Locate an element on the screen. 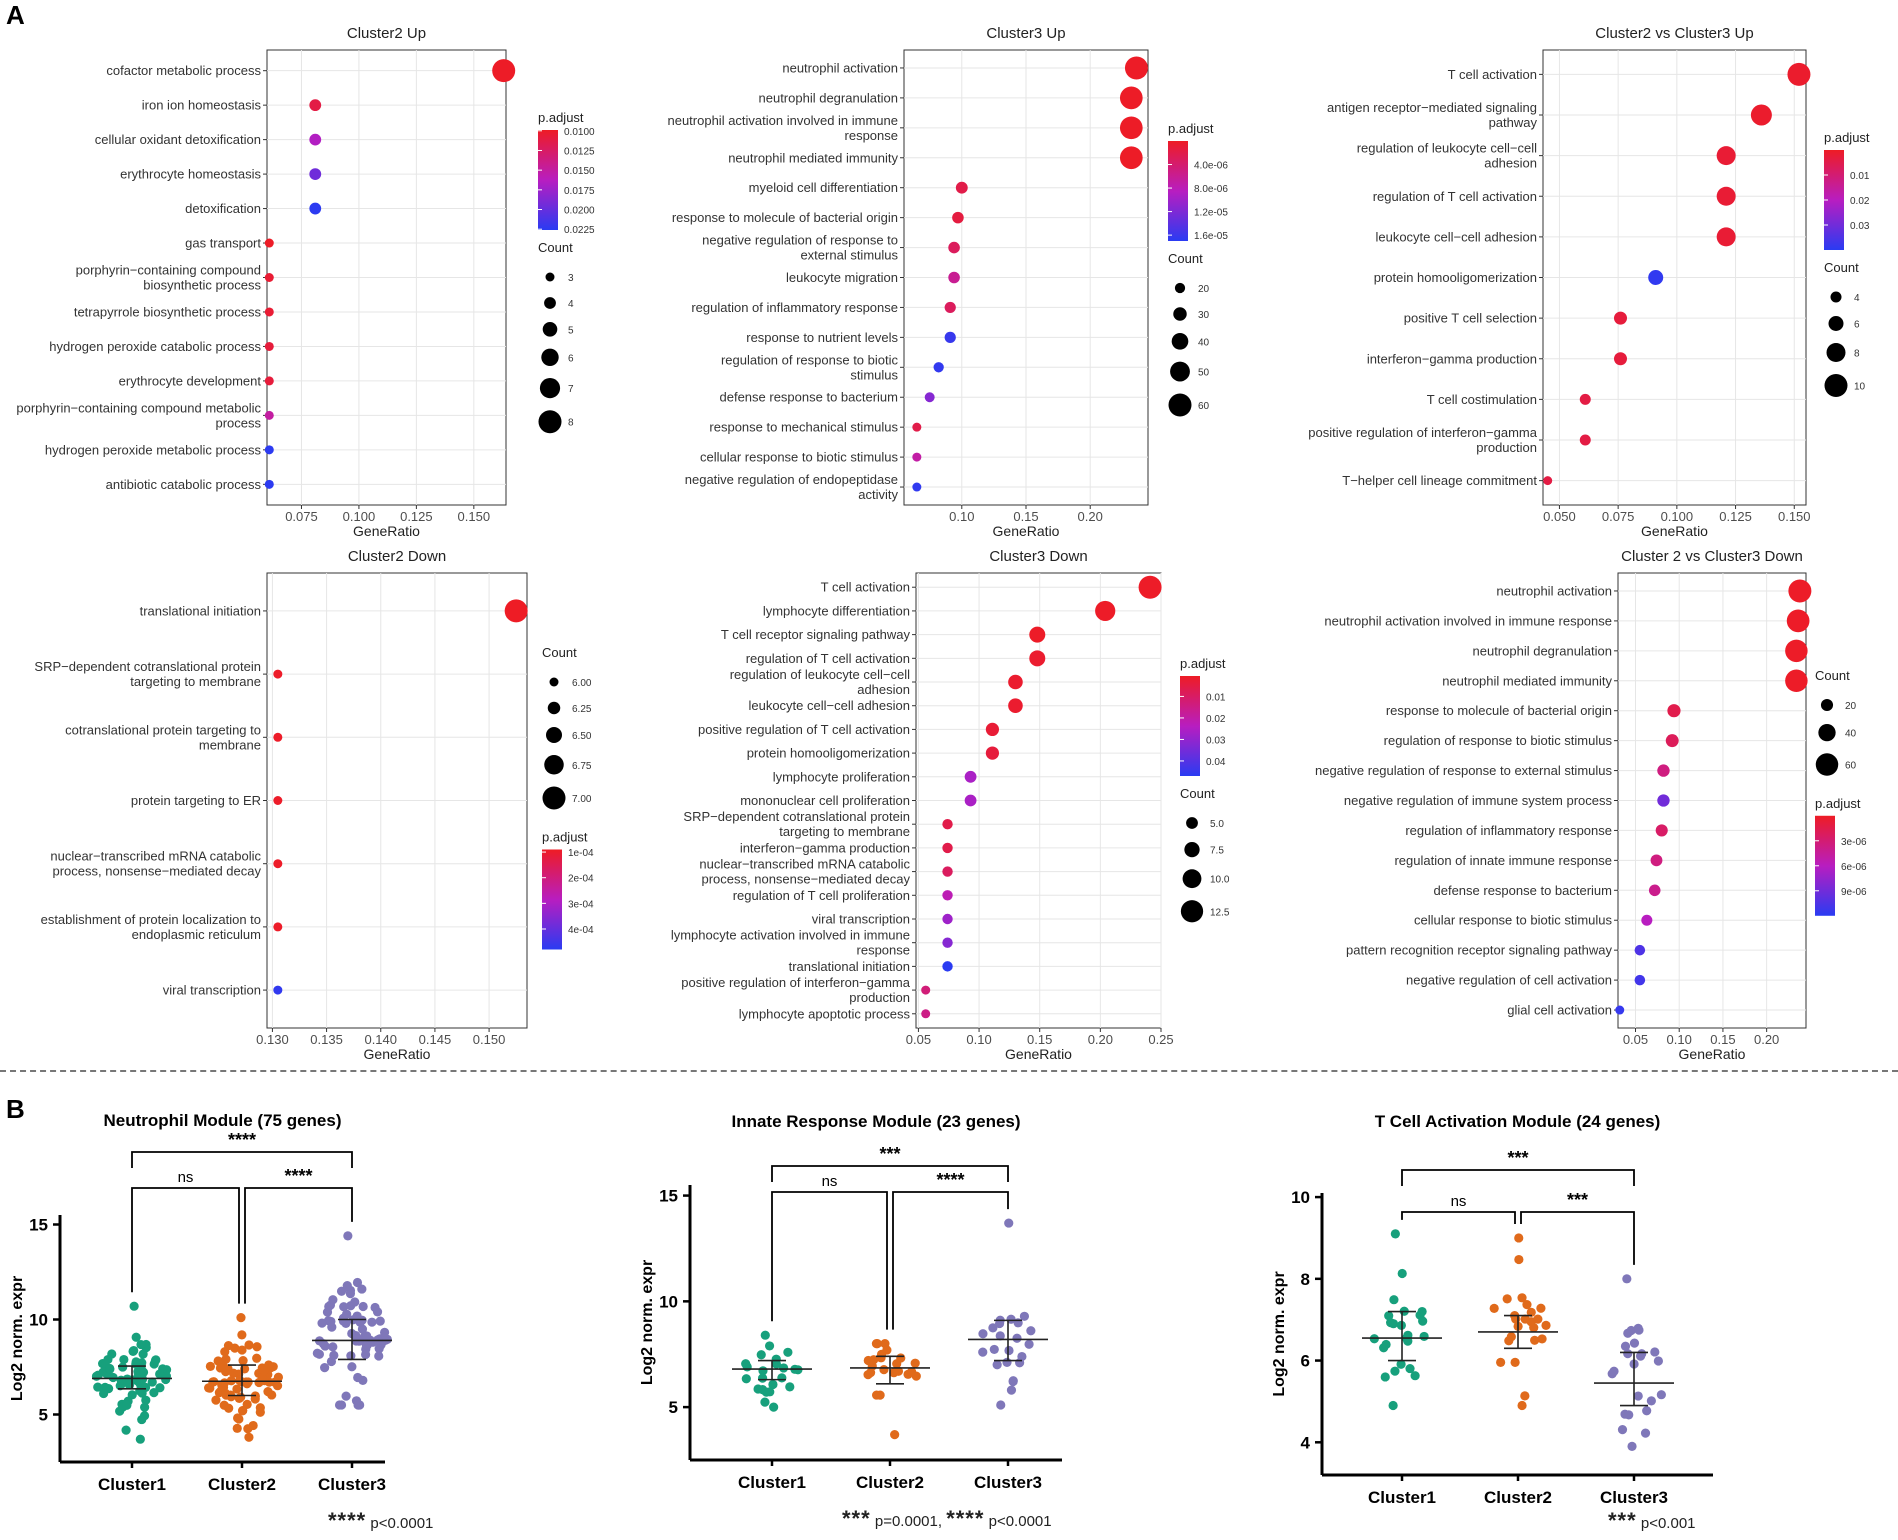 The image size is (1898, 1540). term-label: regulation of inflammatory response is located at coordinates (794, 307).